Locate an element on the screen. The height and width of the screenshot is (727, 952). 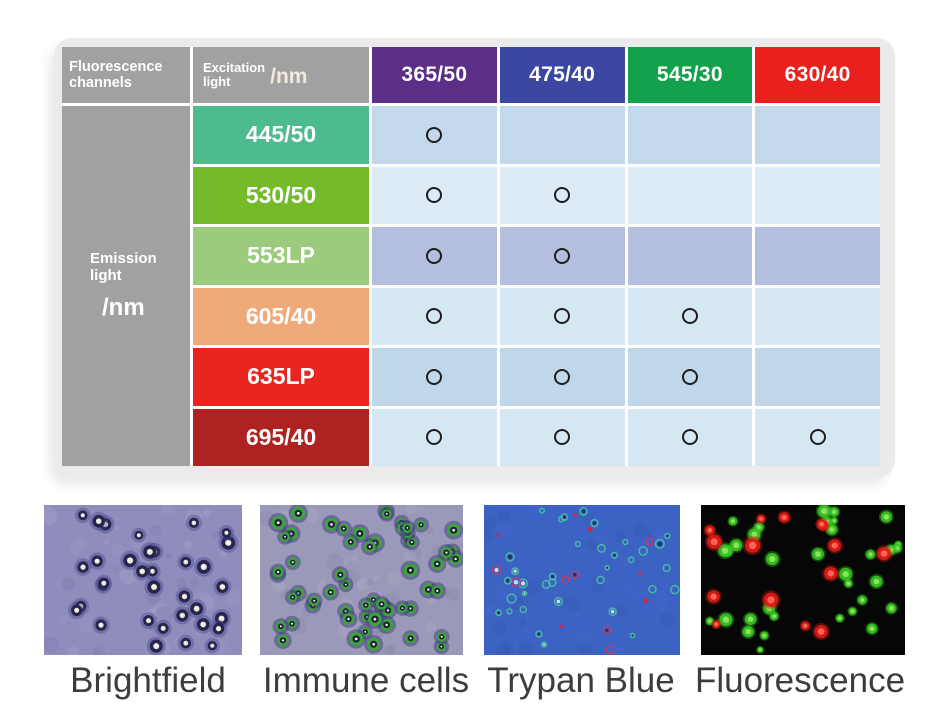
matrix-cell-635LP-365/50 is located at coordinates (434, 377).